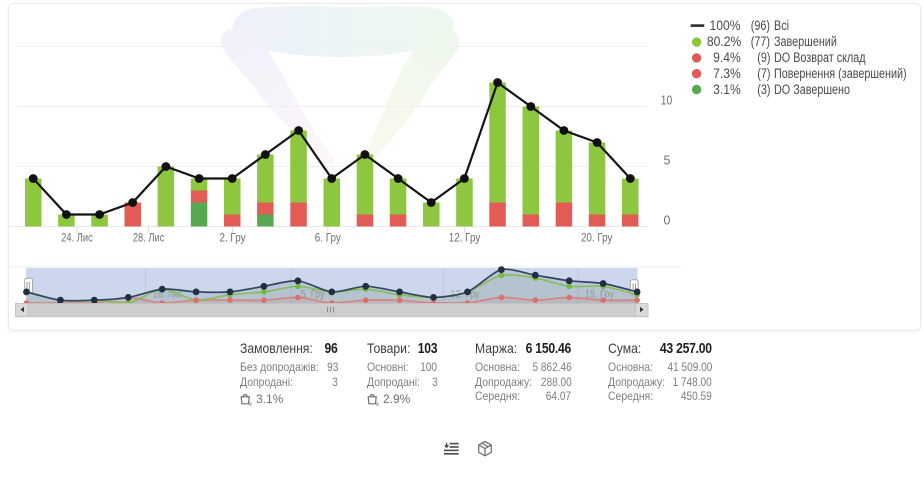  I want to click on svg-text: 19. Гру, so click(599, 295).